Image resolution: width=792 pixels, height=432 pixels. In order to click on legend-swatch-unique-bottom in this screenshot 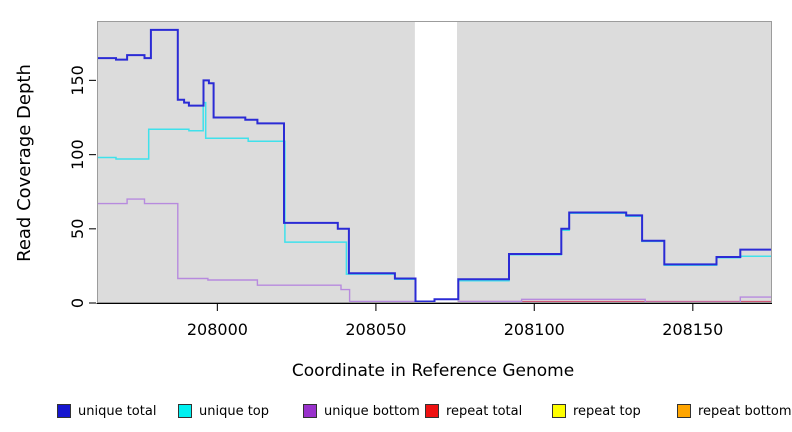, I will do `click(310, 411)`.